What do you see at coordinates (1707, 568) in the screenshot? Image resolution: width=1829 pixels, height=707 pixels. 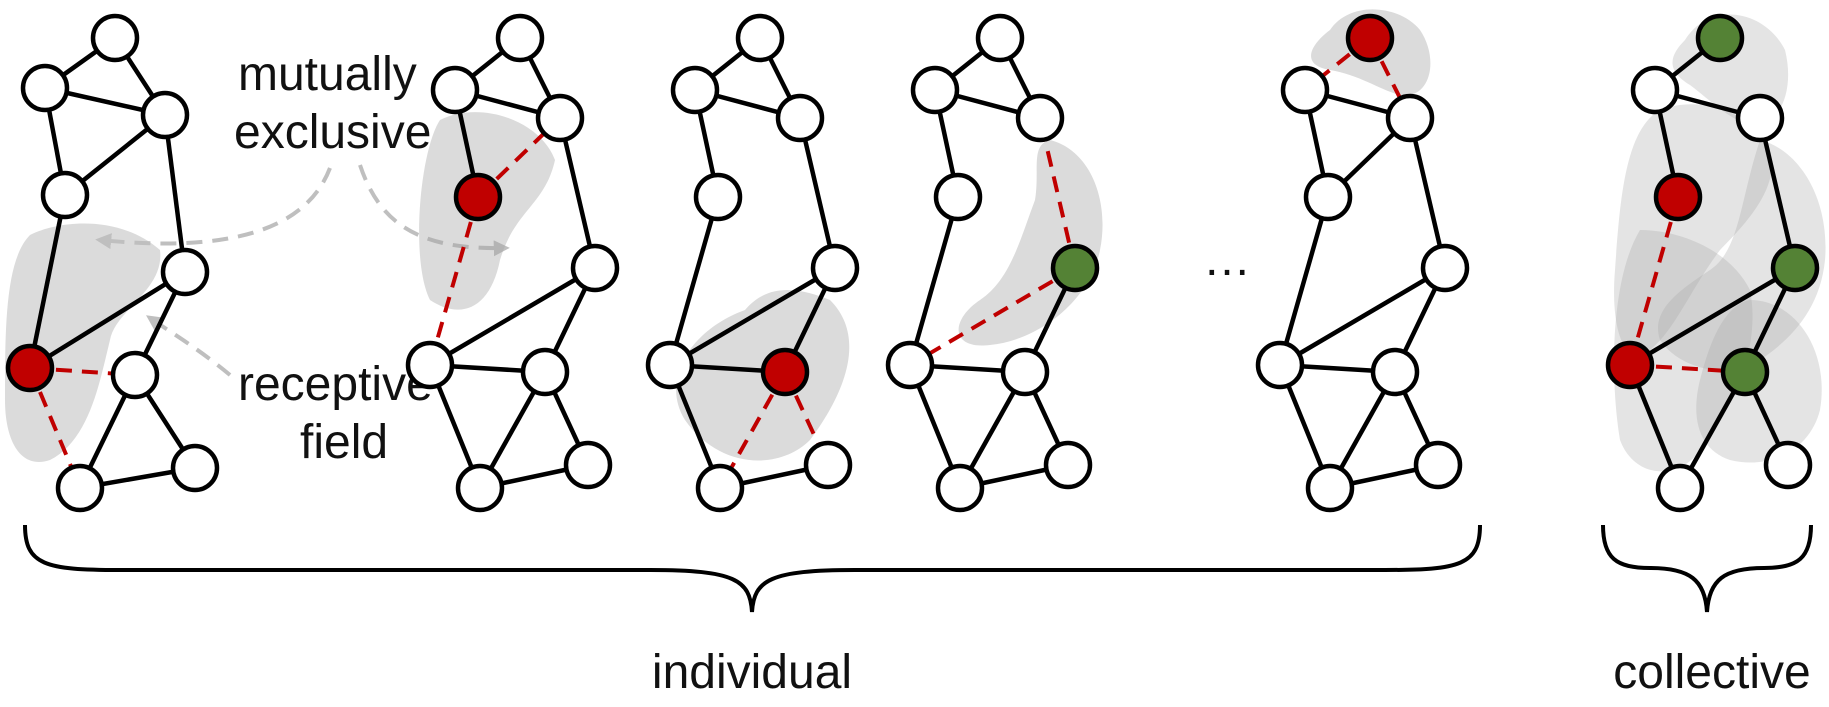 I see `collective-brace` at bounding box center [1707, 568].